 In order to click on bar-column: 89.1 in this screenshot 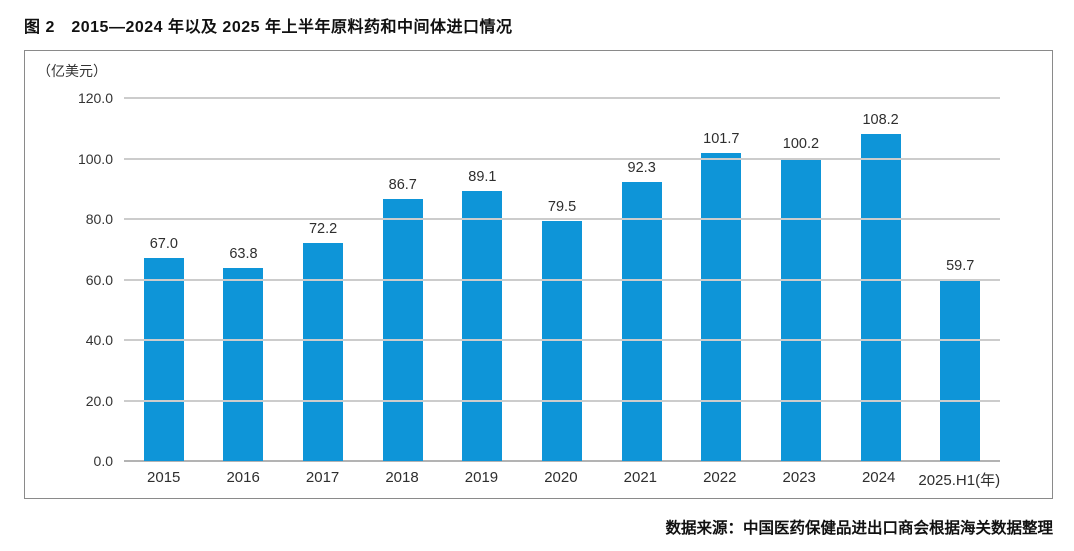, I will do `click(483, 279)`.